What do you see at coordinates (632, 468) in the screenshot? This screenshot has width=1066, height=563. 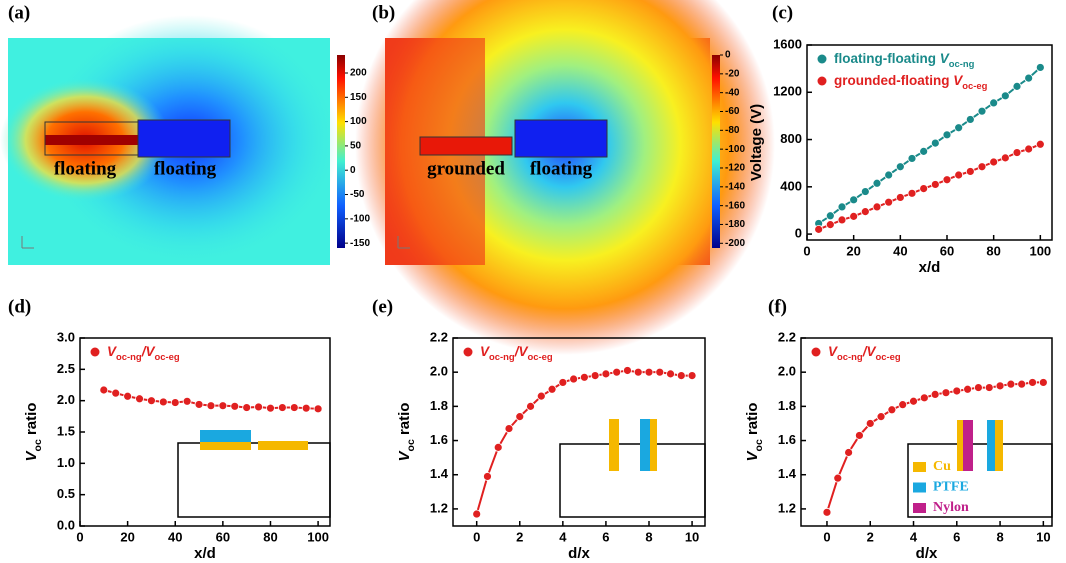 I see `inset-e` at bounding box center [632, 468].